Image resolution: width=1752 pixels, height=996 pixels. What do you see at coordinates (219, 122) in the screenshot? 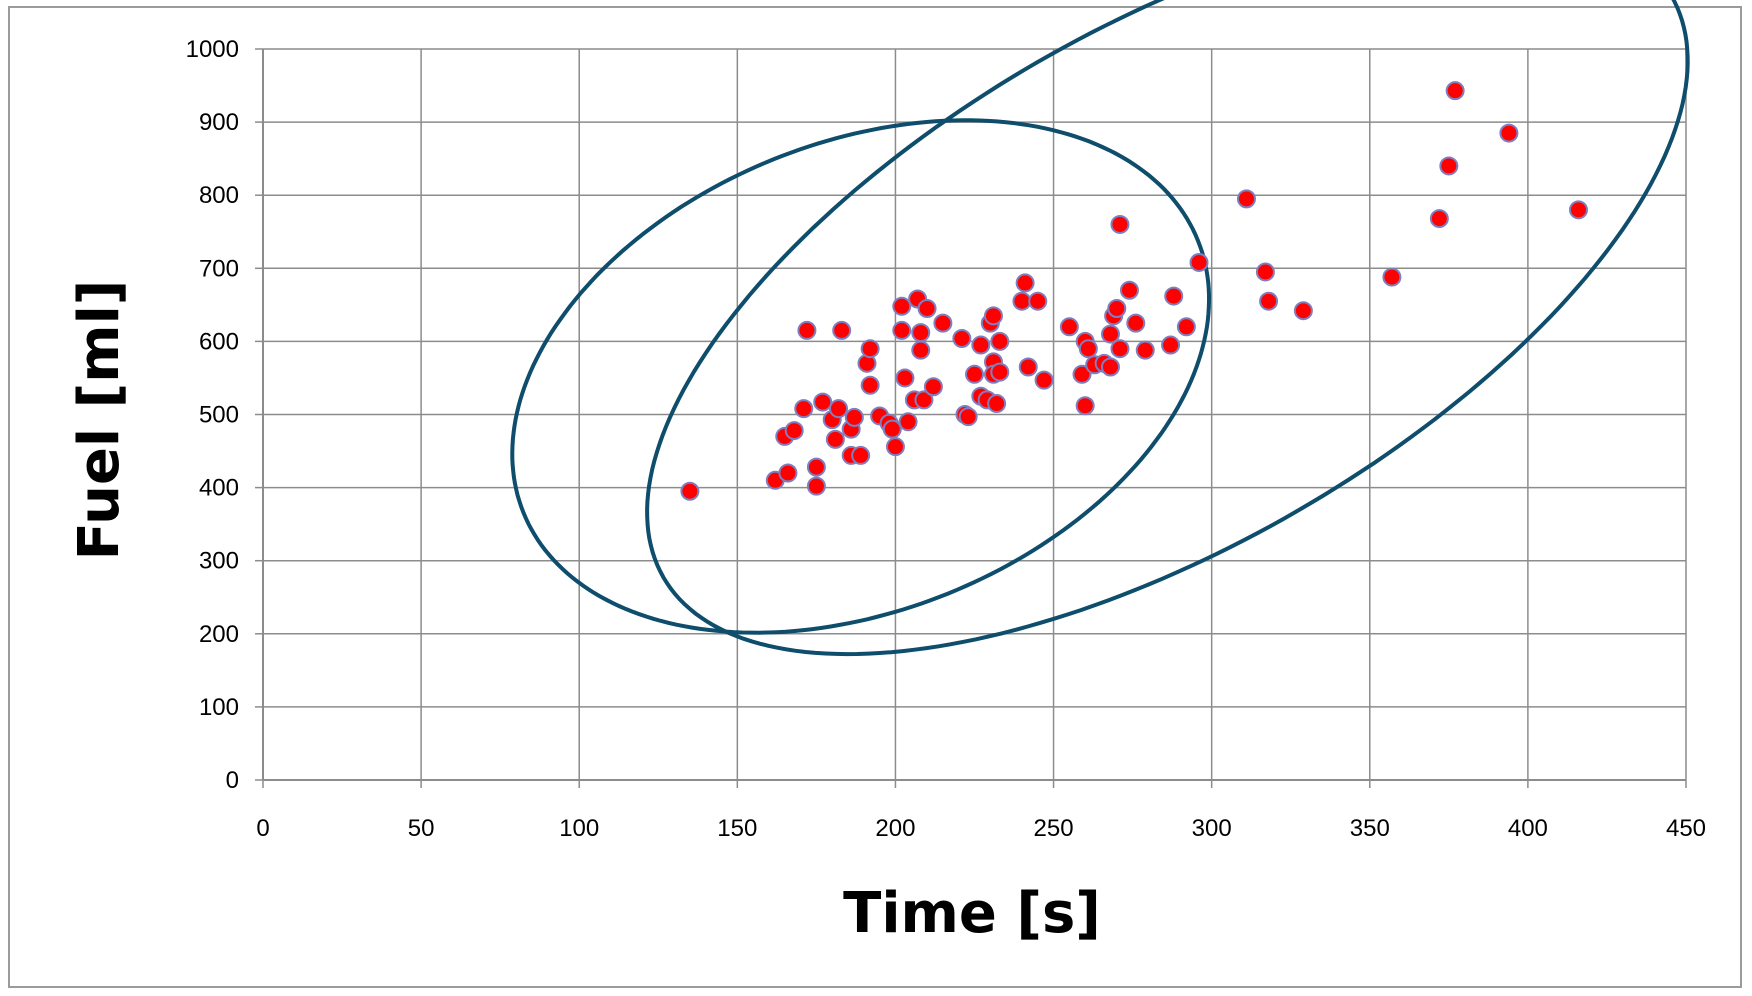
I see `y-tick-label: 900` at bounding box center [219, 122].